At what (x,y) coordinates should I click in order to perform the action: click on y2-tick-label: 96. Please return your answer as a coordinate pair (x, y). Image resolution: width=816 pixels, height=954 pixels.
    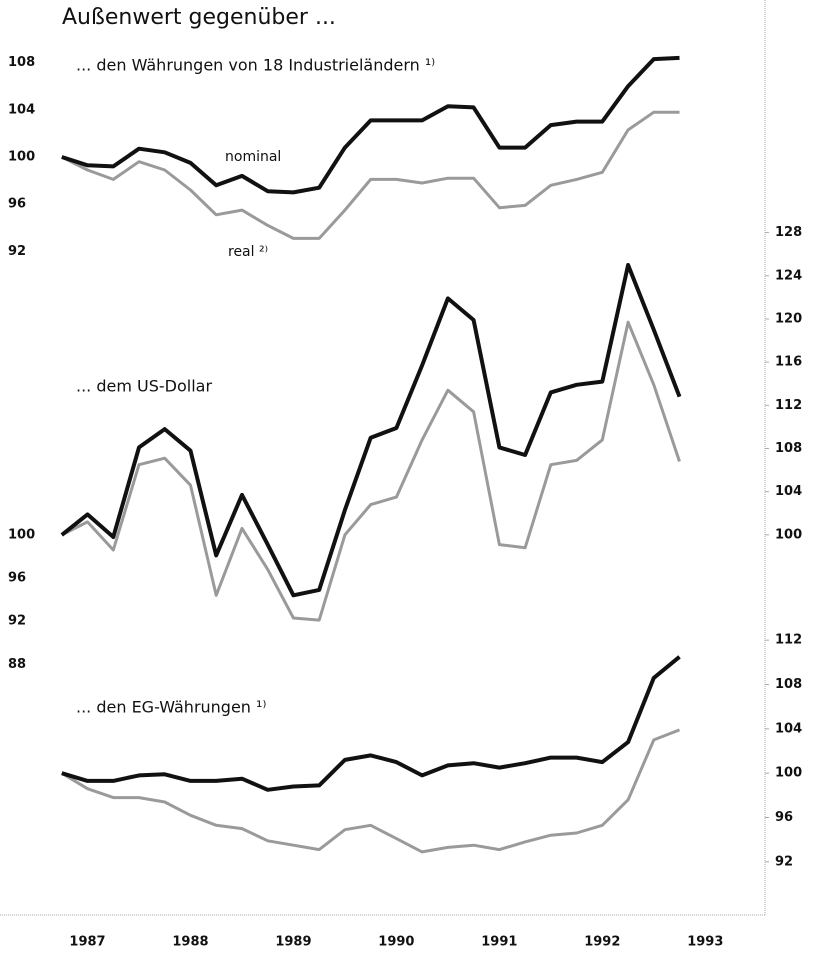
    Looking at the image, I should click on (784, 817).